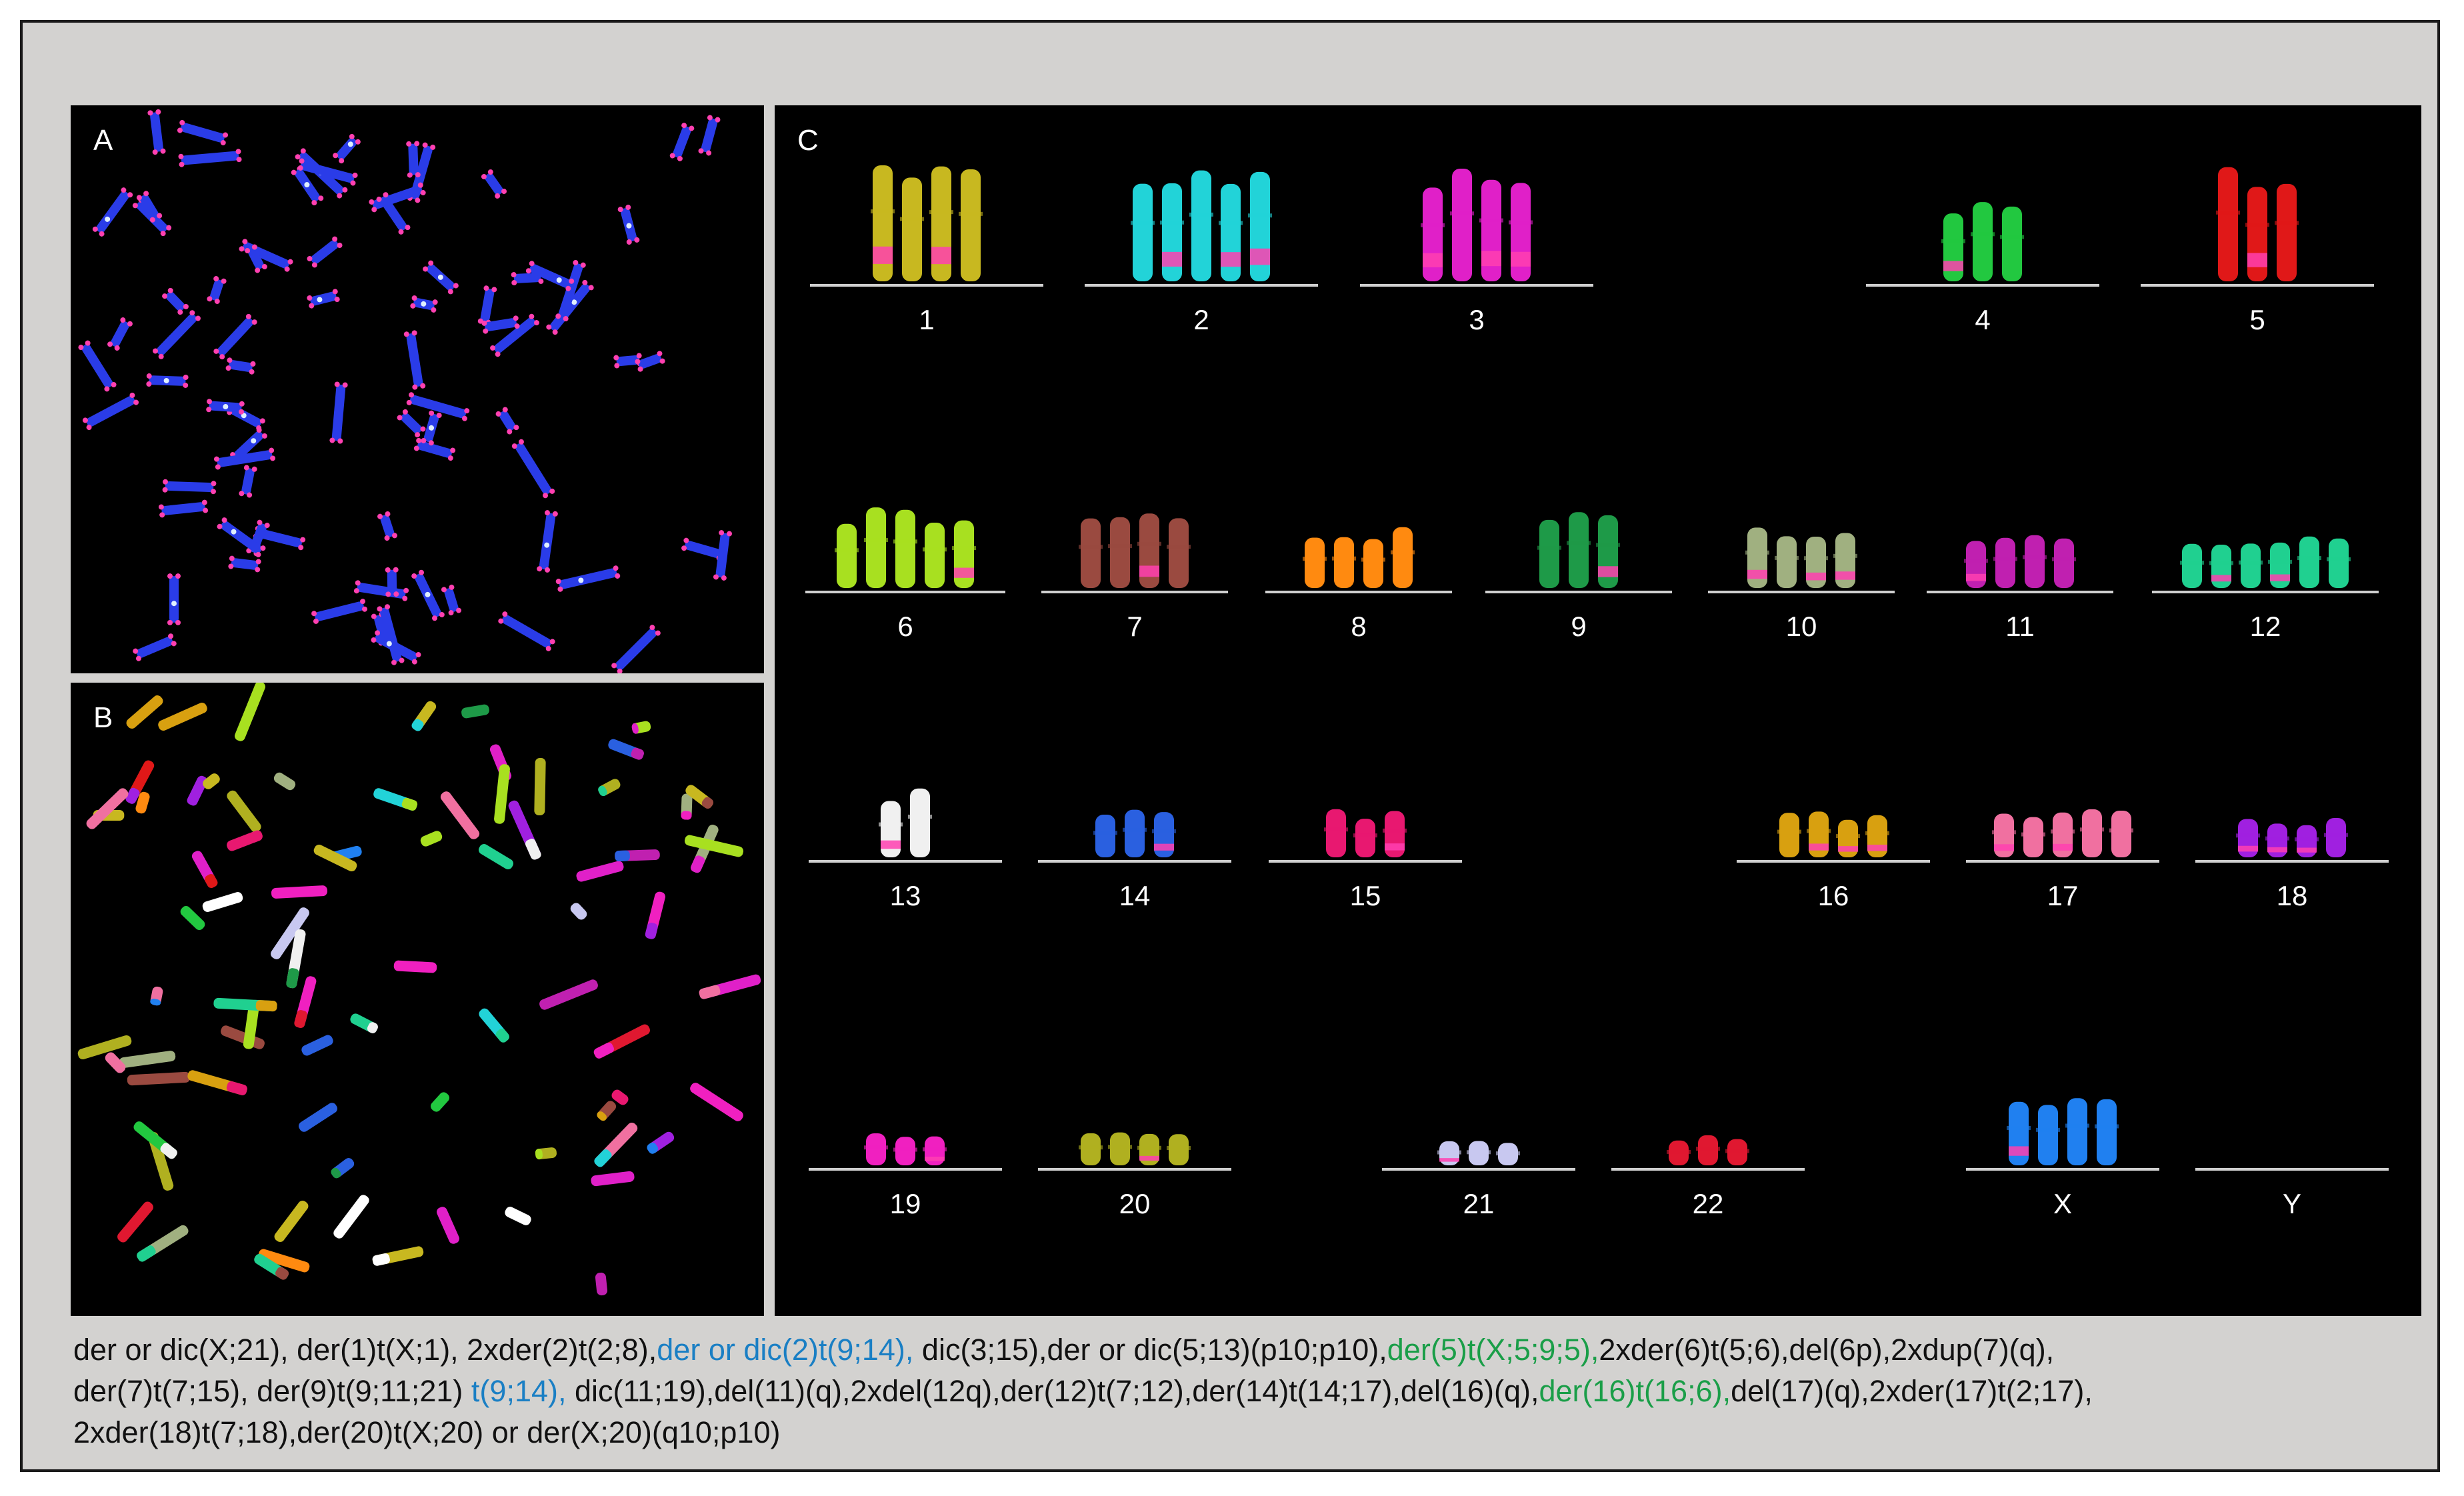 This screenshot has height=1496, width=2464. Describe the element at coordinates (1365, 860) in the screenshot. I see `karyogram-slot-15: 15` at that location.